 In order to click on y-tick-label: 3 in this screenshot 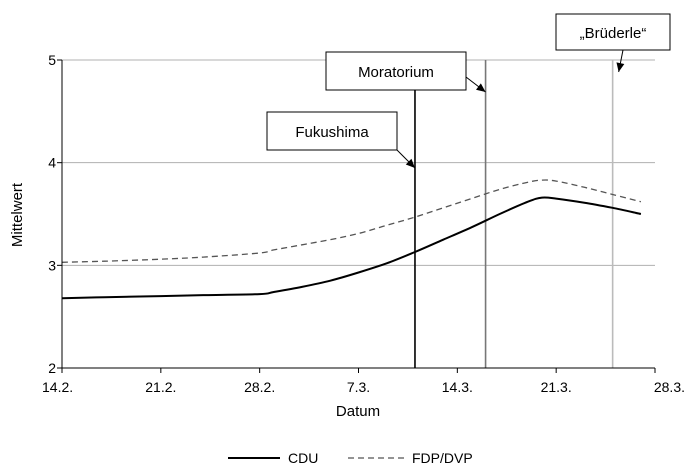, I will do `click(52, 265)`.